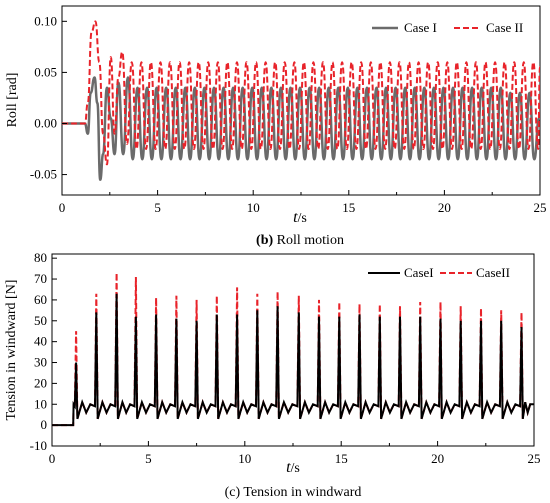 The width and height of the screenshot is (550, 503). I want to click on tension-y-tick-label: 50, so click(40, 320).